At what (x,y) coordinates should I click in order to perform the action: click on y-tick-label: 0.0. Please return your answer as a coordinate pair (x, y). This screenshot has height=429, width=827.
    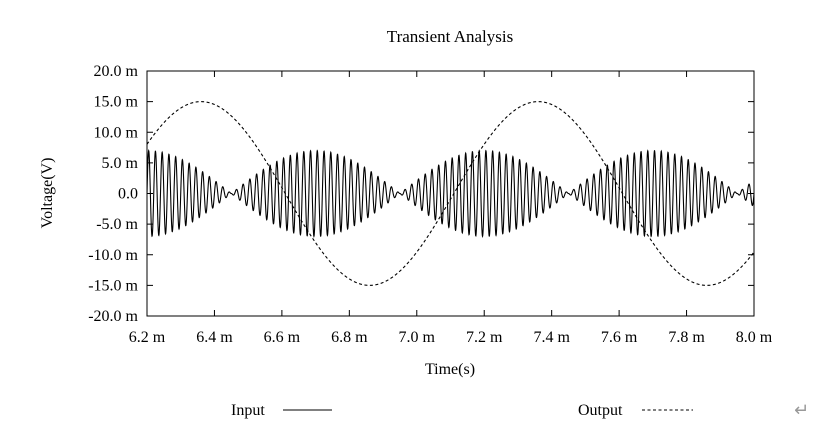
    Looking at the image, I should click on (128, 194).